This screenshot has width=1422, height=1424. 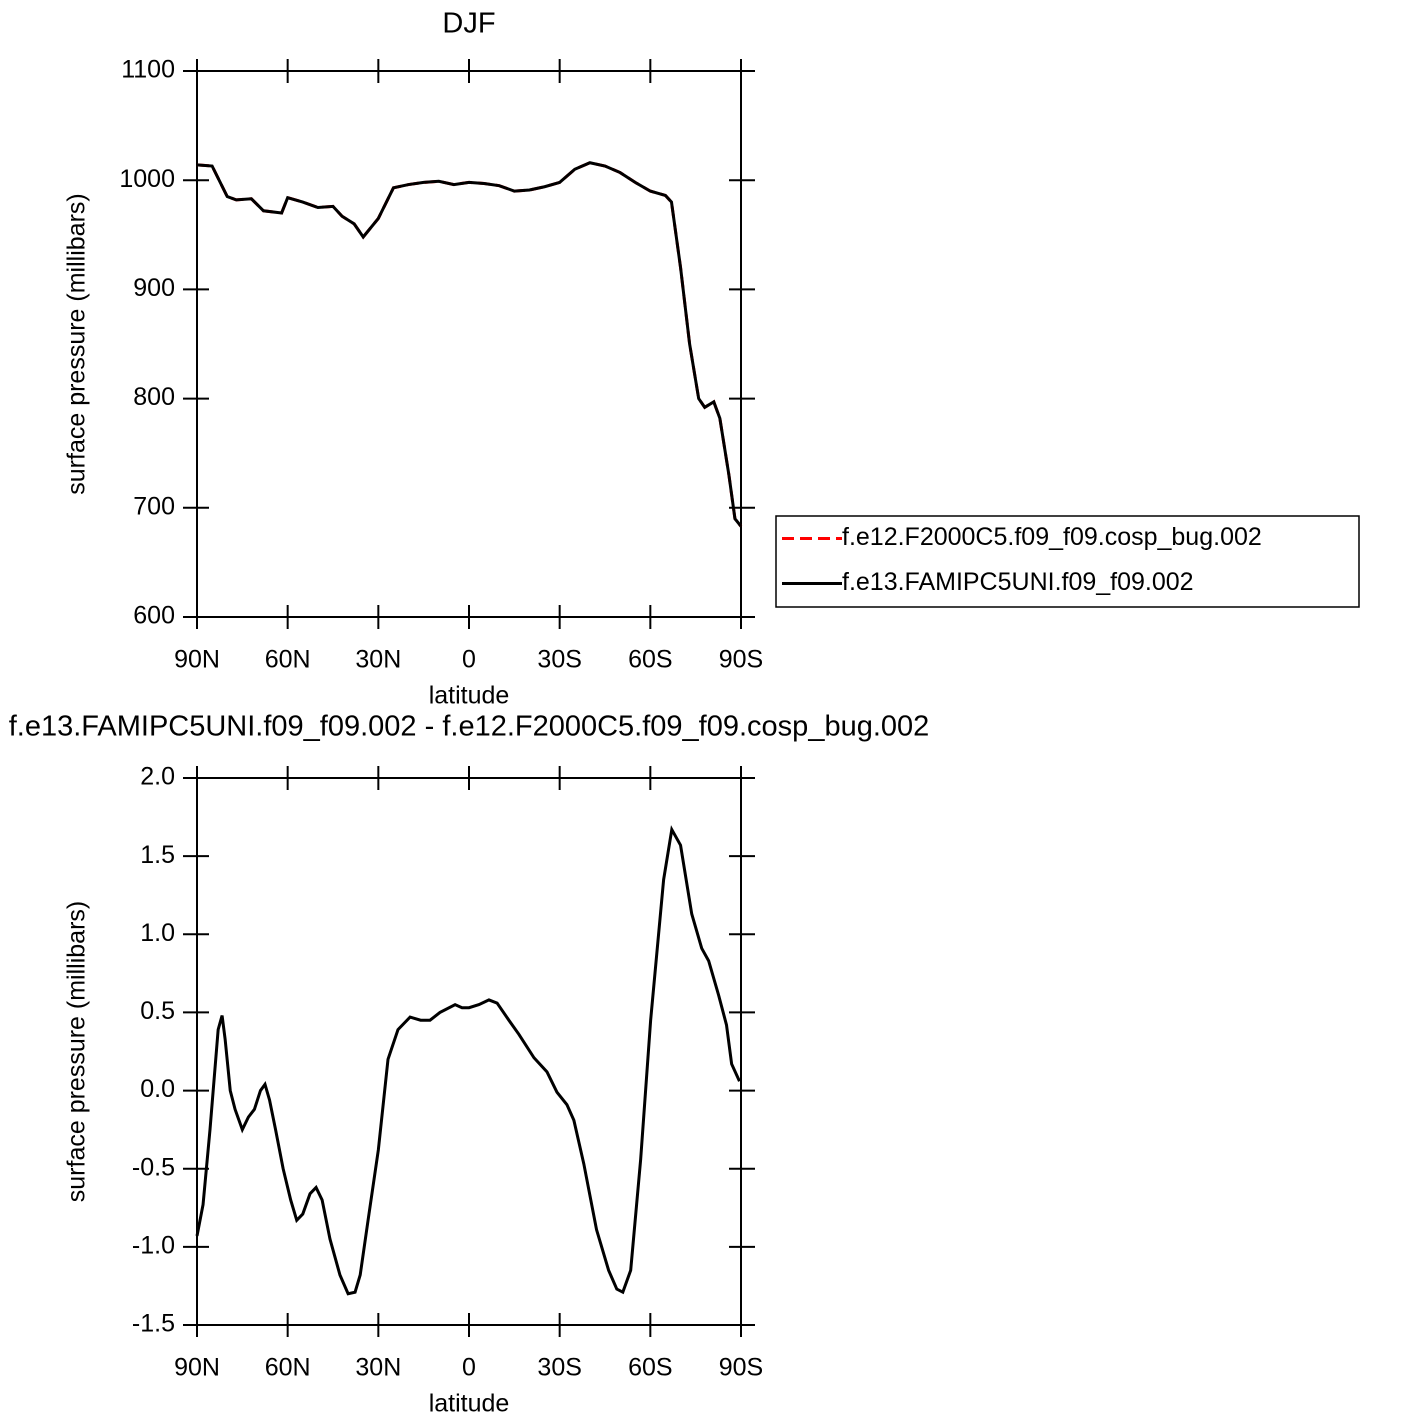 I want to click on chart-title: DJF, so click(x=468, y=24).